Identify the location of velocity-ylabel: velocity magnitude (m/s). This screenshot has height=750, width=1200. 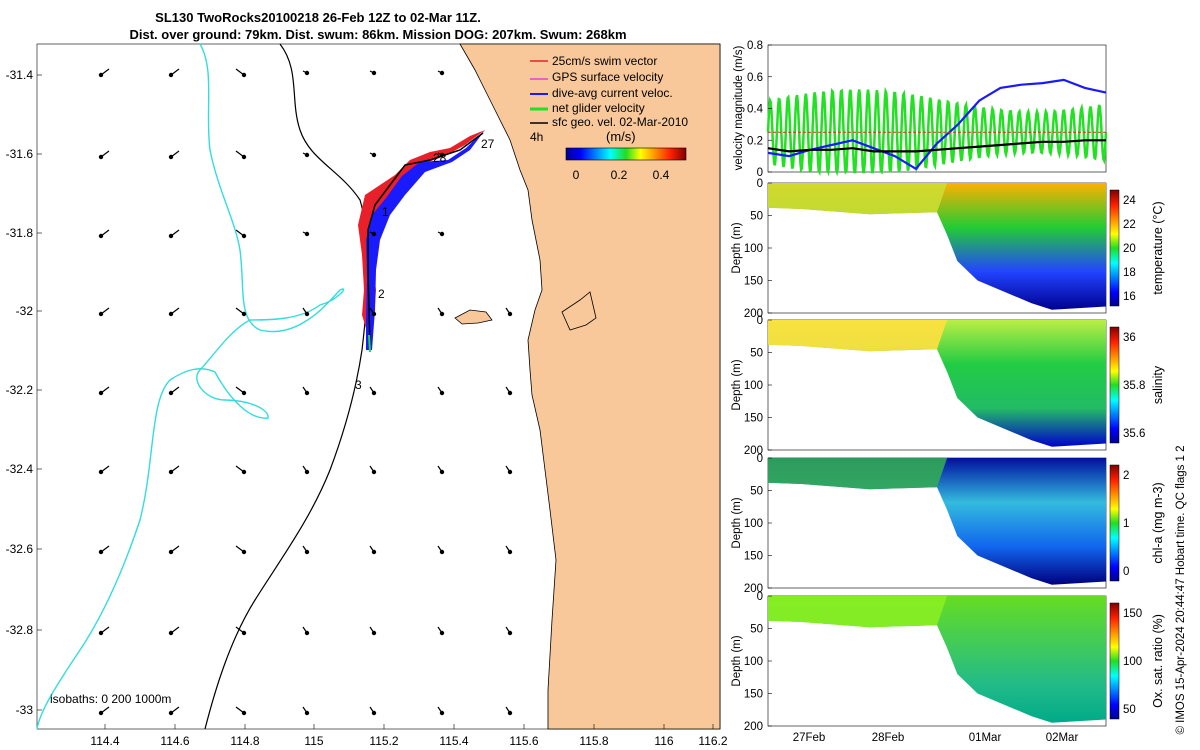
(739, 108).